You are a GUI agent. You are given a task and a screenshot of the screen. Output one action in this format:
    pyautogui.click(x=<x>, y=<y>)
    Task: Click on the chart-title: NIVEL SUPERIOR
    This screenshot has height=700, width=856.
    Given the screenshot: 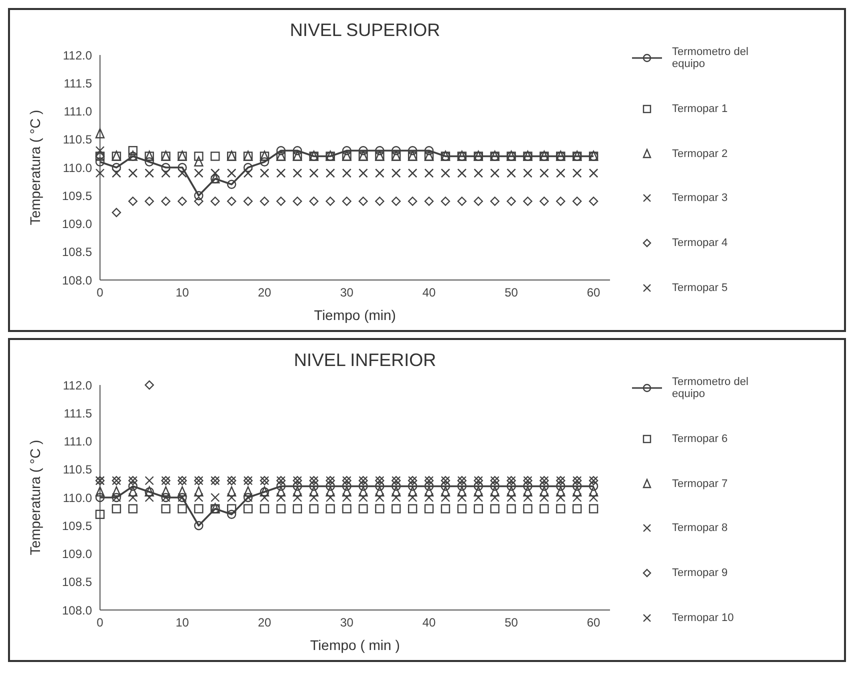 What is the action you would take?
    pyautogui.click(x=365, y=30)
    